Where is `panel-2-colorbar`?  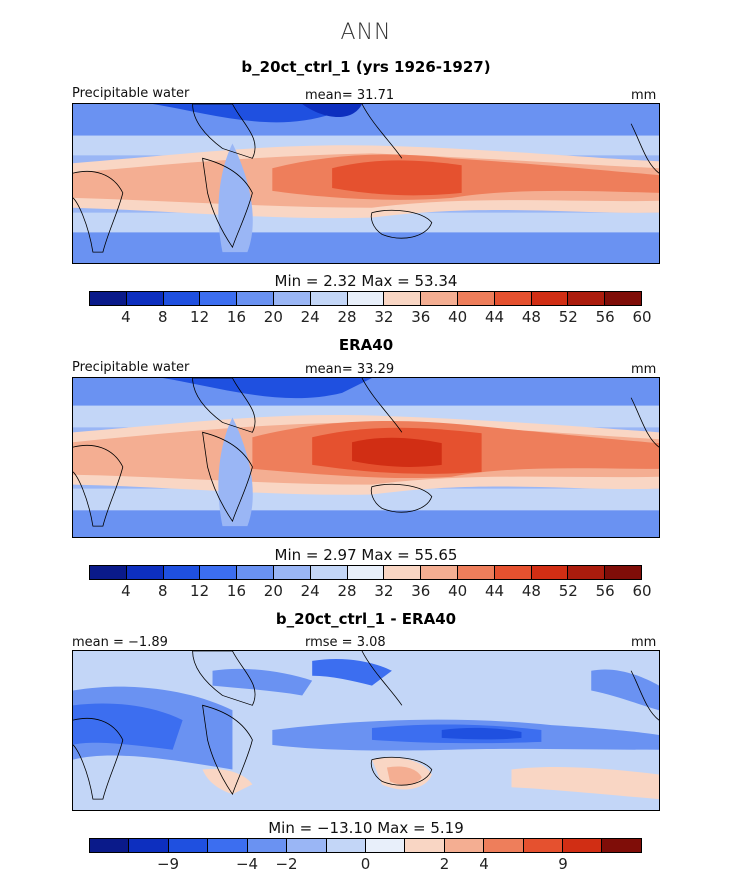
panel-2-colorbar is located at coordinates (365, 572).